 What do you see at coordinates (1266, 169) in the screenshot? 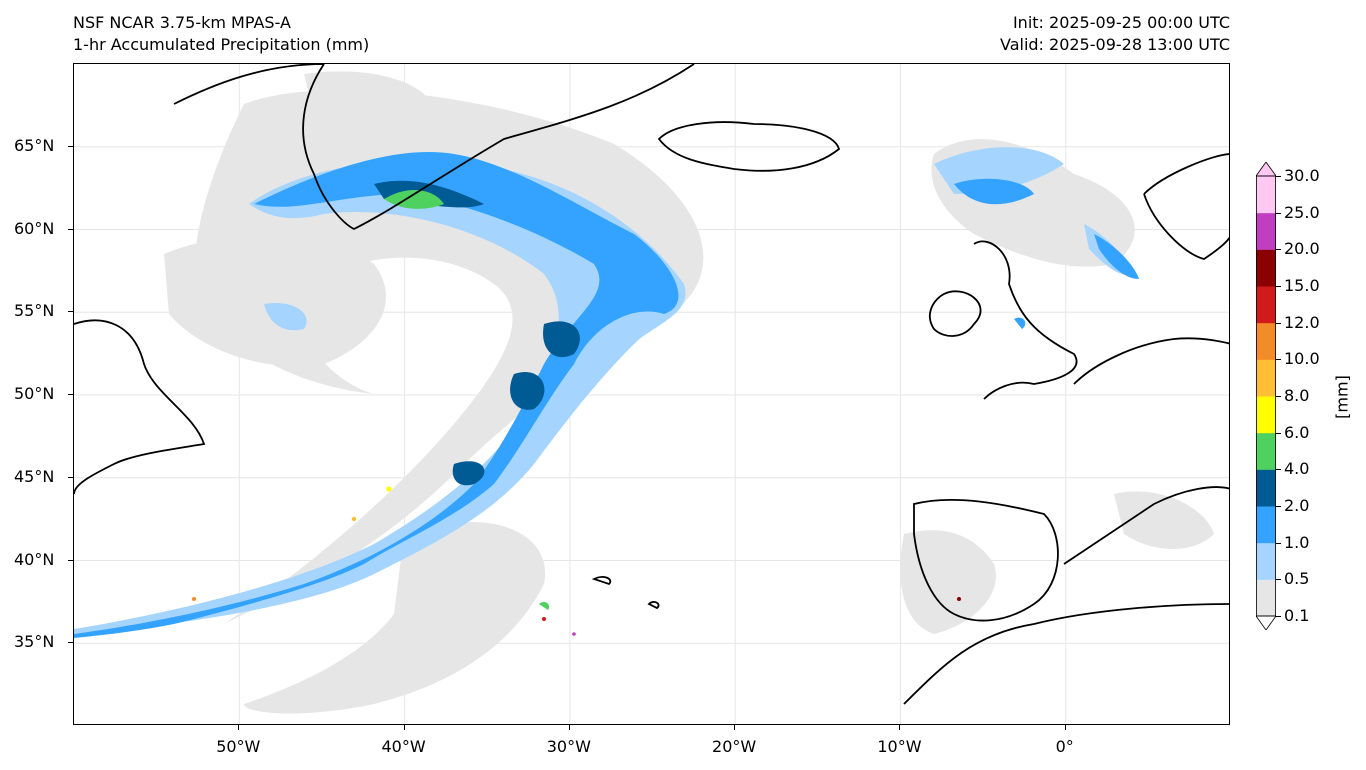
I see `colorbar-extend-max` at bounding box center [1266, 169].